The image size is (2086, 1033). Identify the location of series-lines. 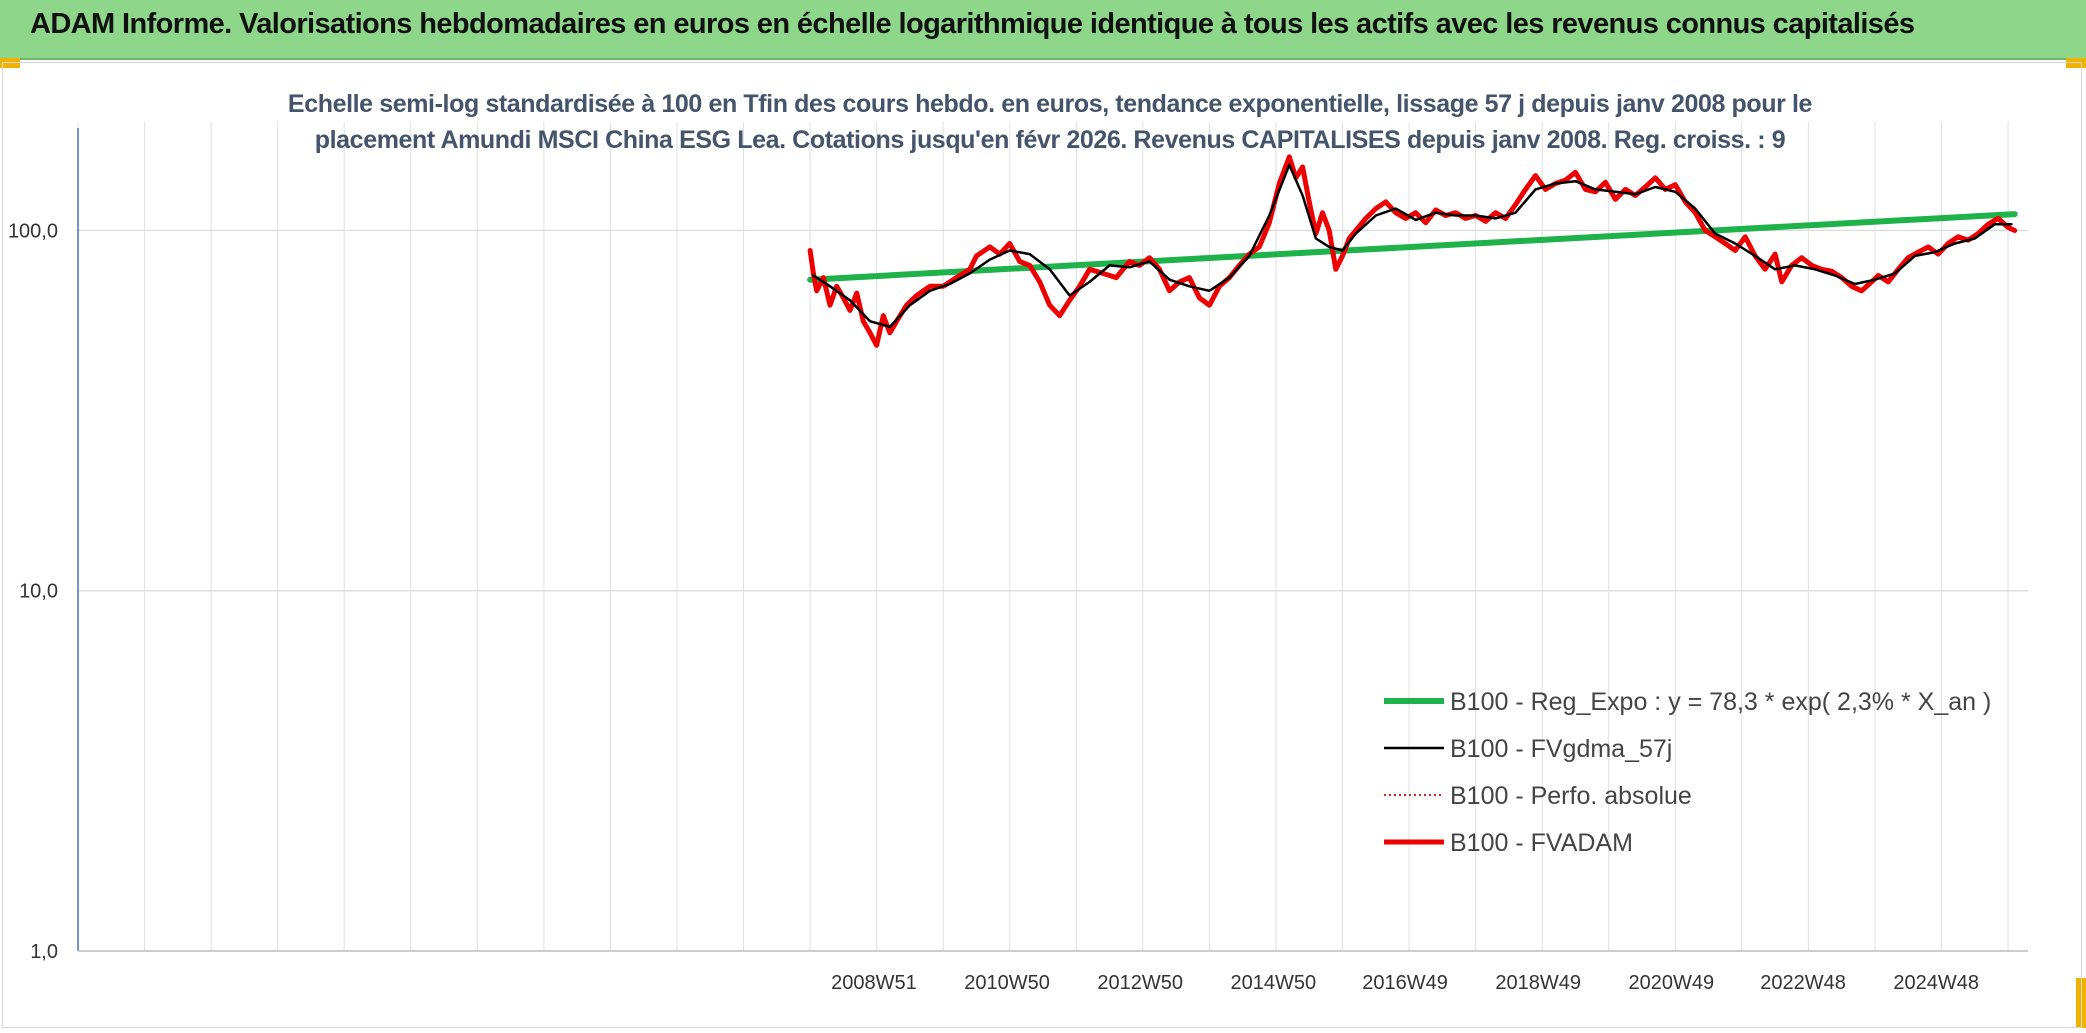
(1412, 251).